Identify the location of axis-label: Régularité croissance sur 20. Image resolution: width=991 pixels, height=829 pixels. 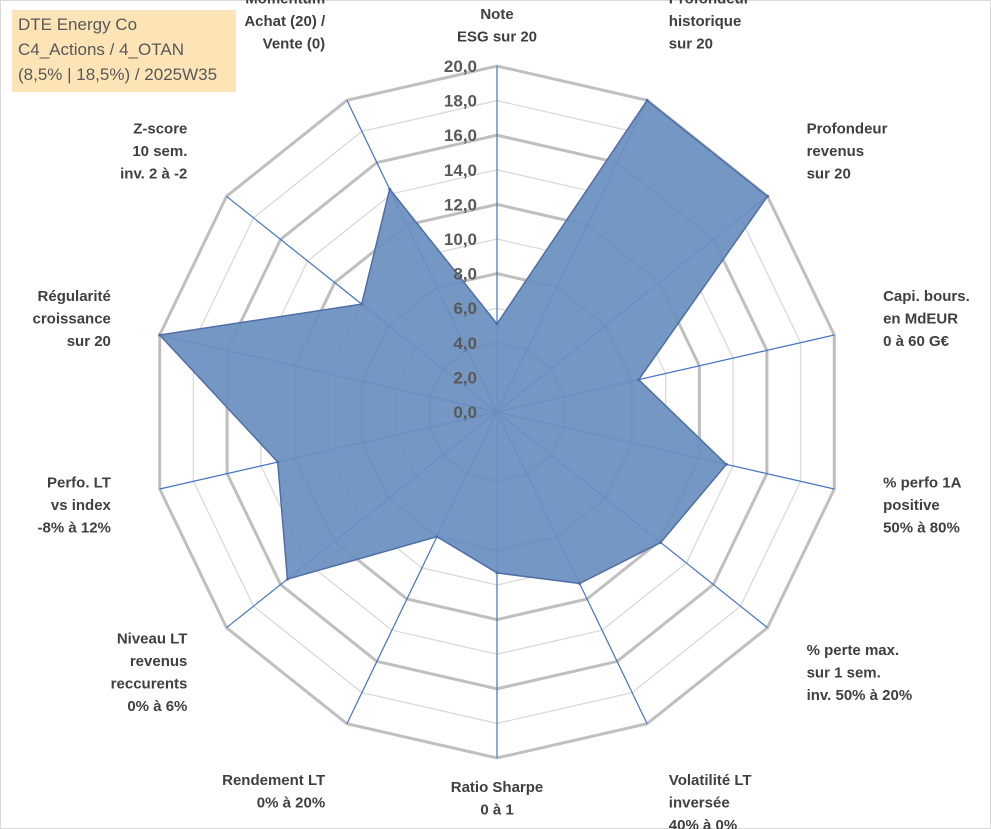
(72, 319).